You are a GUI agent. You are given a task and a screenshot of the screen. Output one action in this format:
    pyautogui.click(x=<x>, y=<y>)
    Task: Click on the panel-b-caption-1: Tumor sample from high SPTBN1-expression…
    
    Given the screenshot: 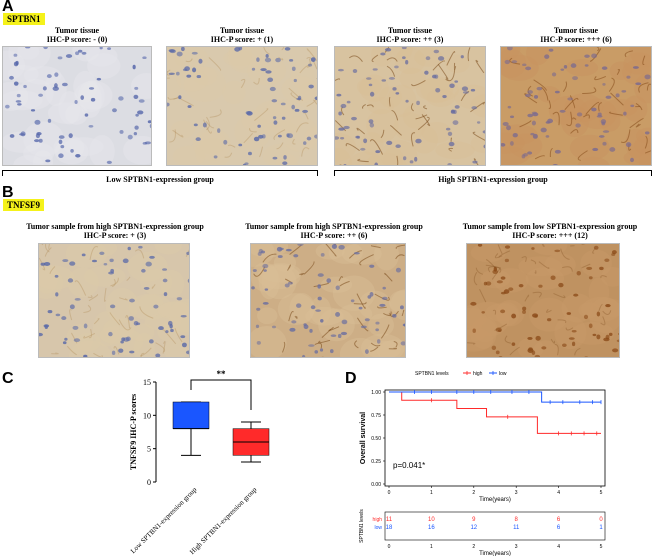 What is the action you would take?
    pyautogui.click(x=115, y=231)
    